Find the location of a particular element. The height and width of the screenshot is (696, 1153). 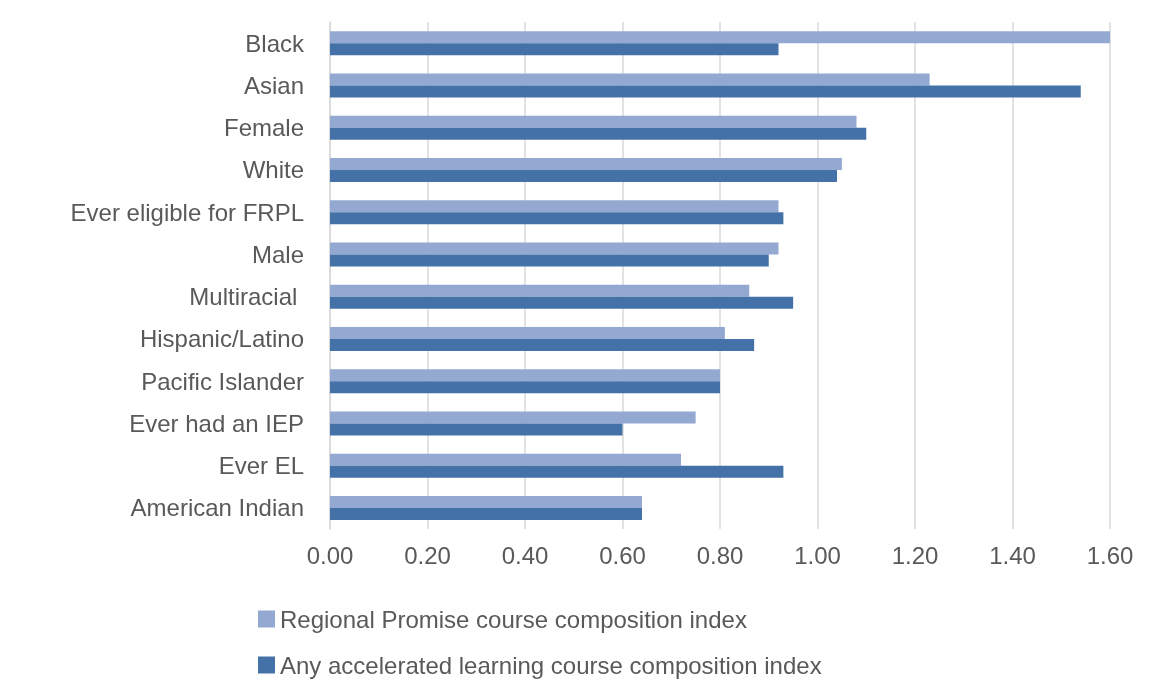

y-tick-label: White is located at coordinates (273, 170).